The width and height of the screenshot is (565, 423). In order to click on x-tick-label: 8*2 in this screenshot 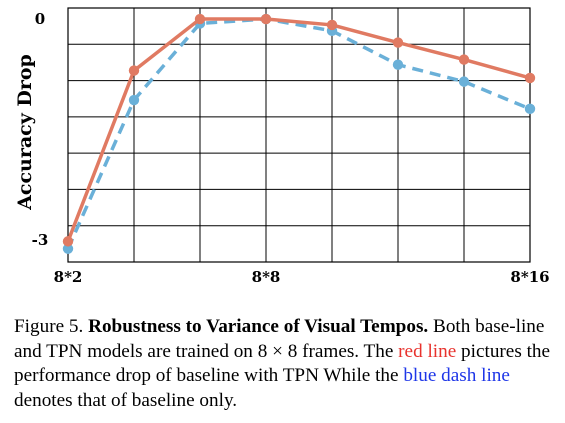, I will do `click(68, 277)`.